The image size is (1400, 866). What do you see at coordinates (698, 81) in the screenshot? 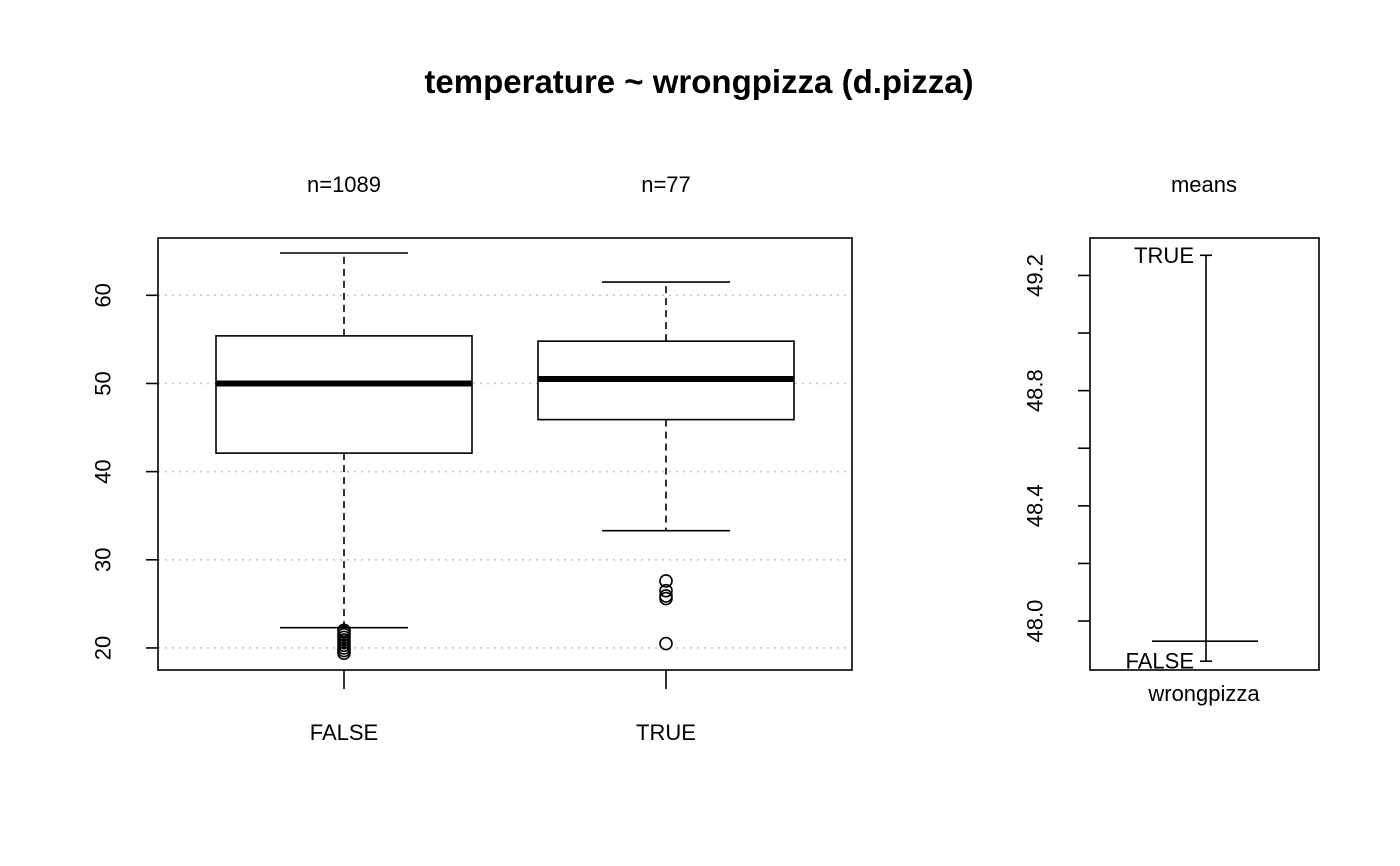
I see `chart-title: temperature ~ wrongpizza (d.pizza)` at bounding box center [698, 81].